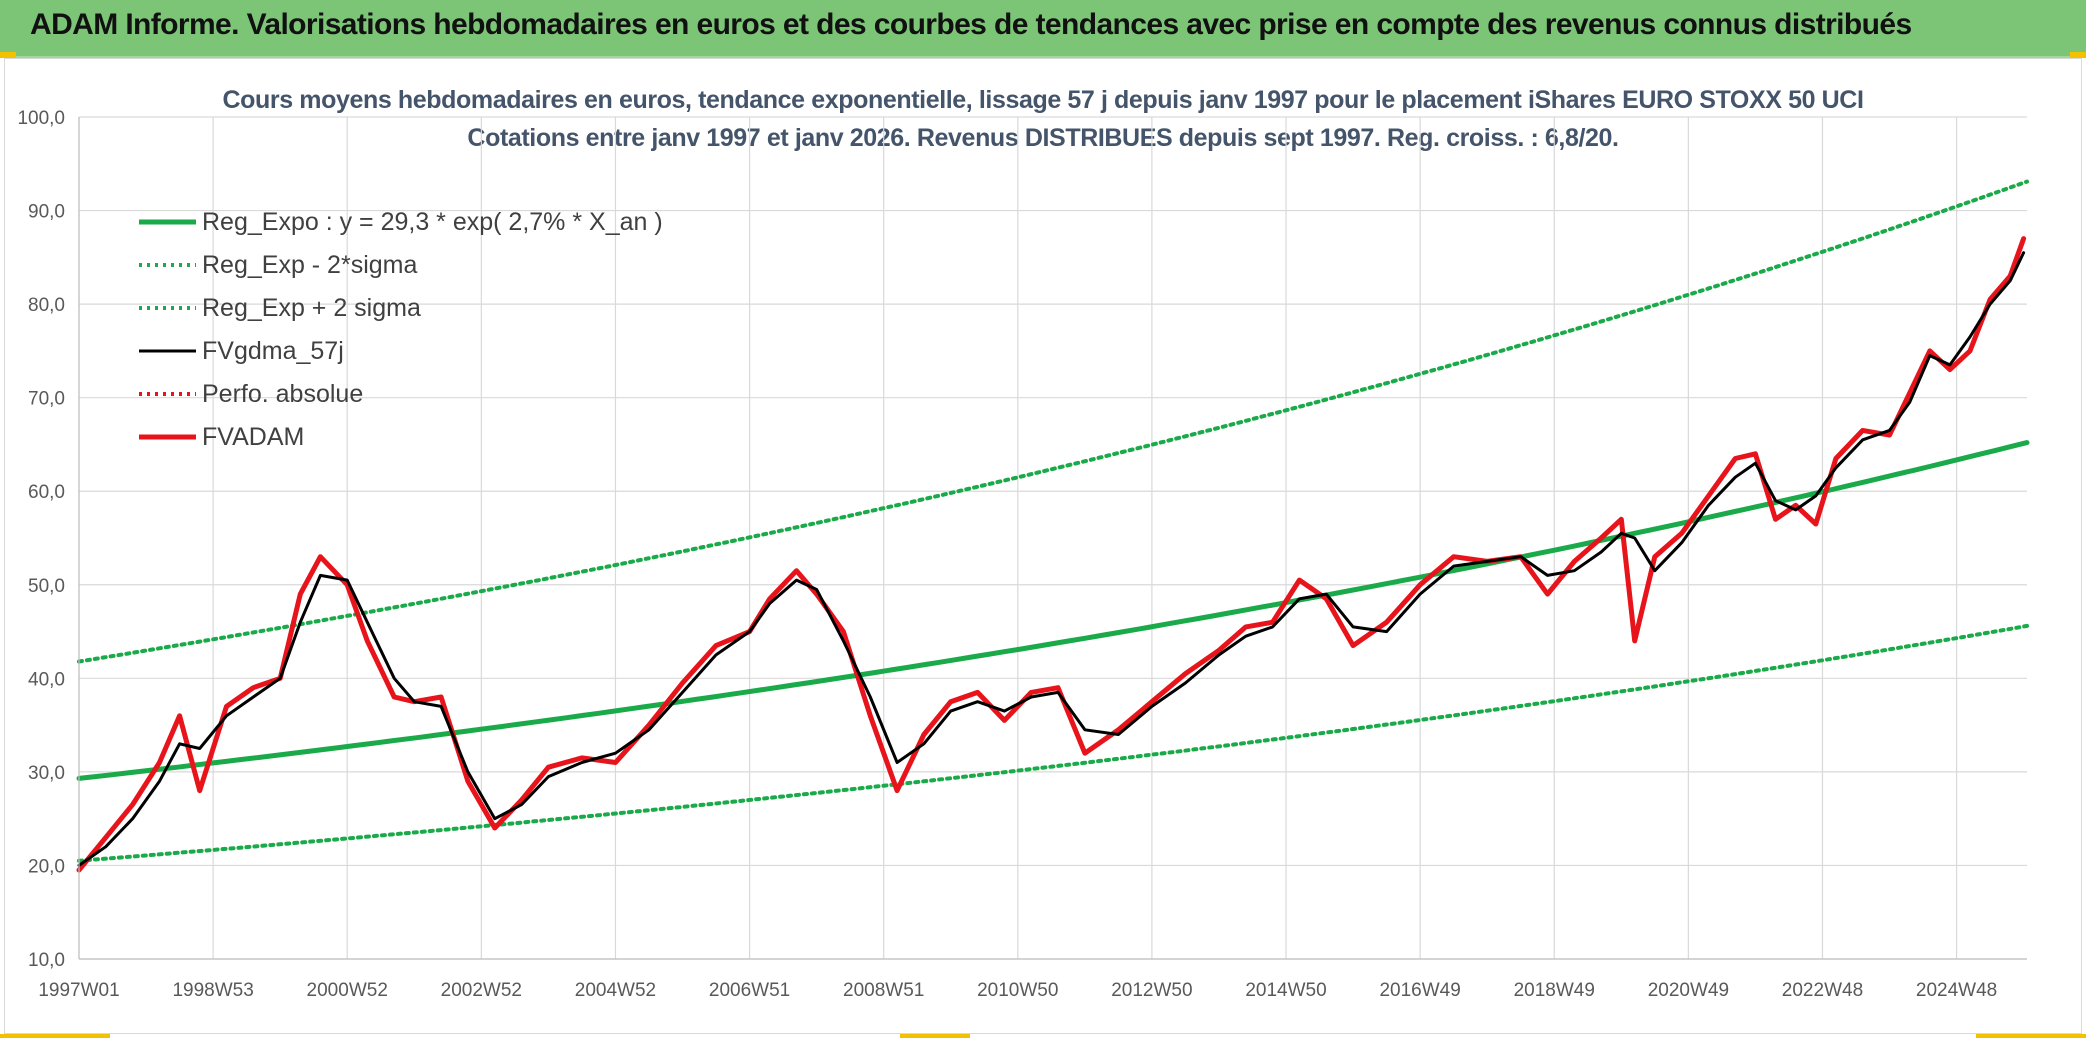  What do you see at coordinates (2031, 1036) in the screenshot?
I see `bottom-accent-right` at bounding box center [2031, 1036].